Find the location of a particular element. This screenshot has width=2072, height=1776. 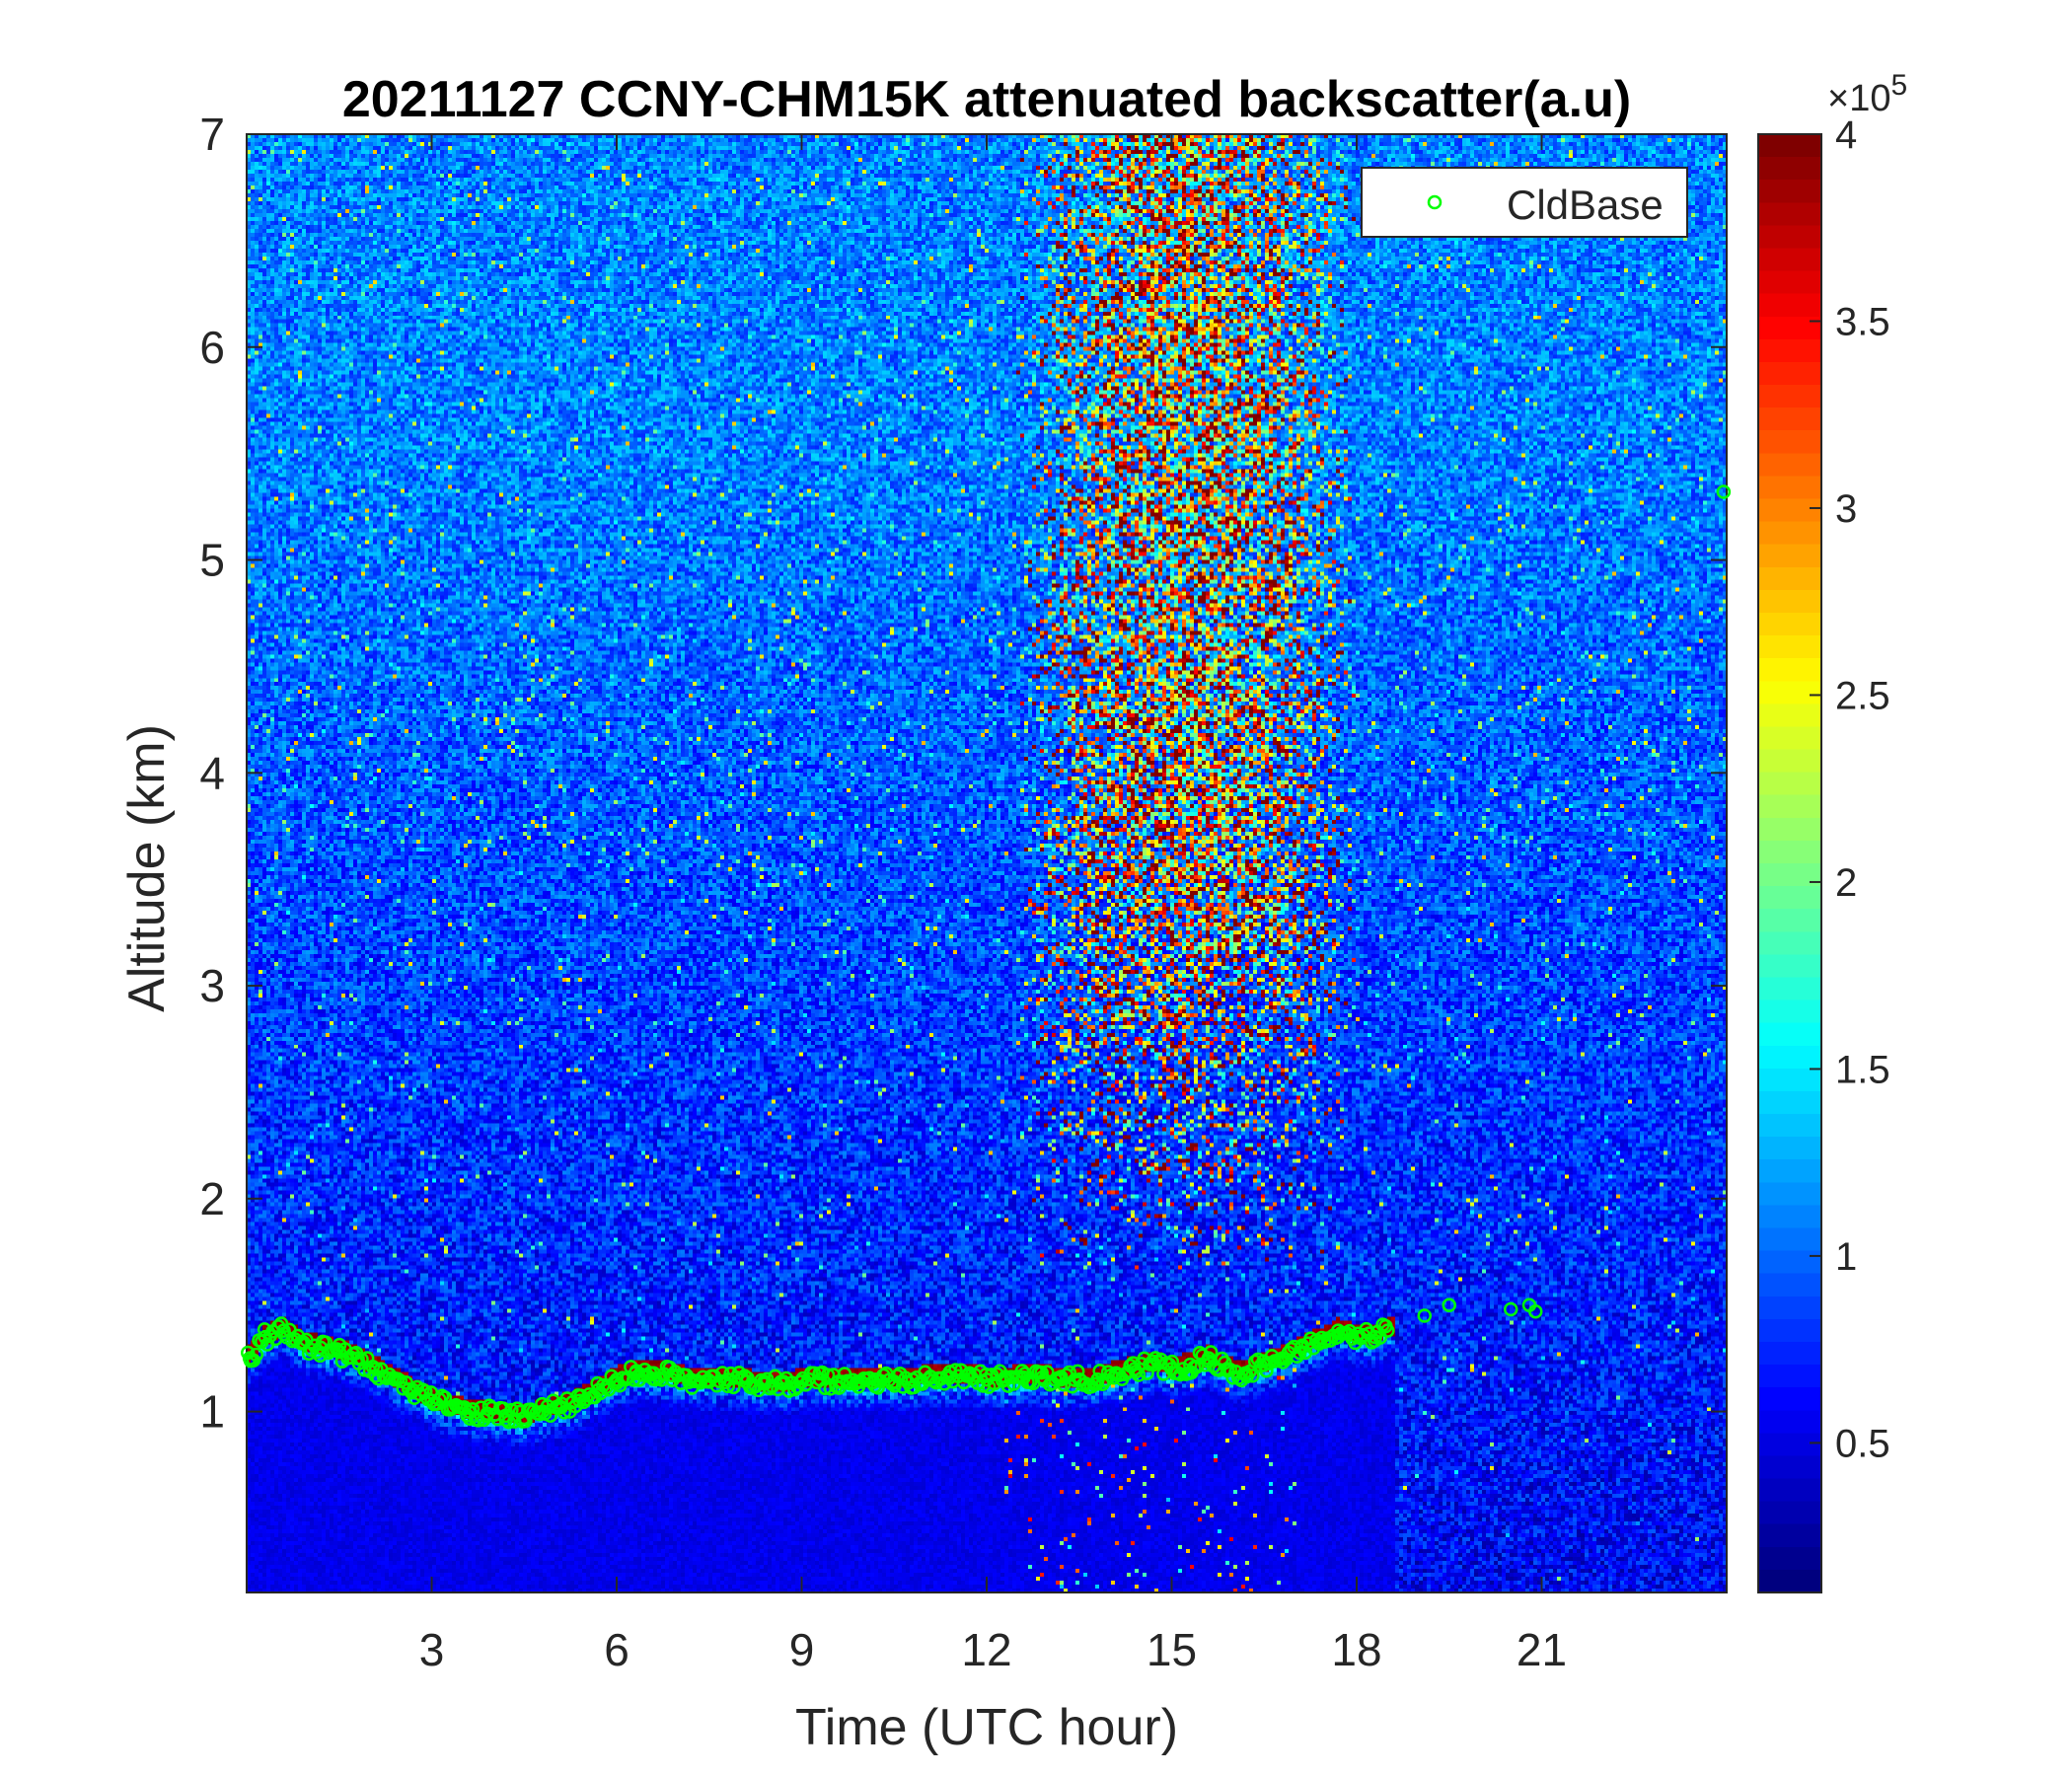

y-tick-label: 3 is located at coordinates (212, 986).